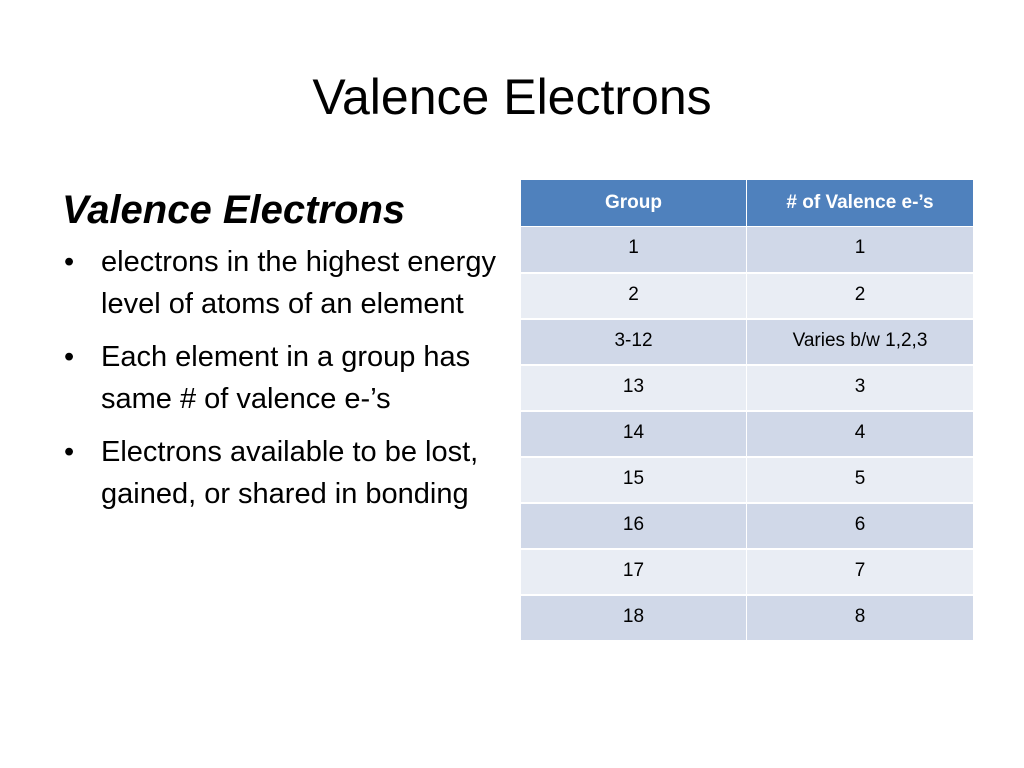  Describe the element at coordinates (512, 97) in the screenshot. I see `slide-title: Valence Electrons` at that location.